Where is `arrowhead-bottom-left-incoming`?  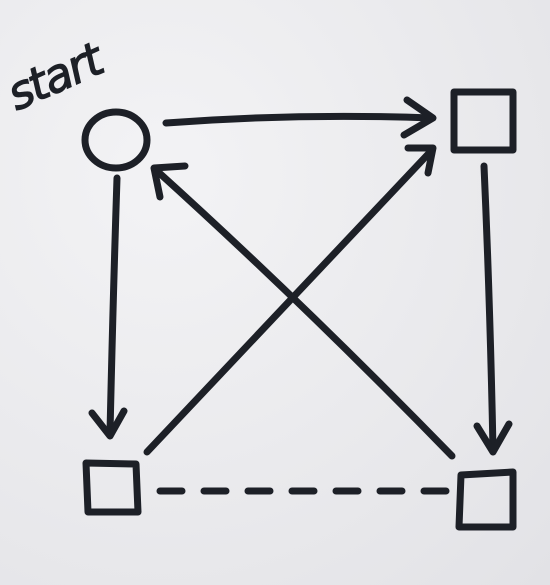 arrowhead-bottom-left-incoming is located at coordinates (108, 423).